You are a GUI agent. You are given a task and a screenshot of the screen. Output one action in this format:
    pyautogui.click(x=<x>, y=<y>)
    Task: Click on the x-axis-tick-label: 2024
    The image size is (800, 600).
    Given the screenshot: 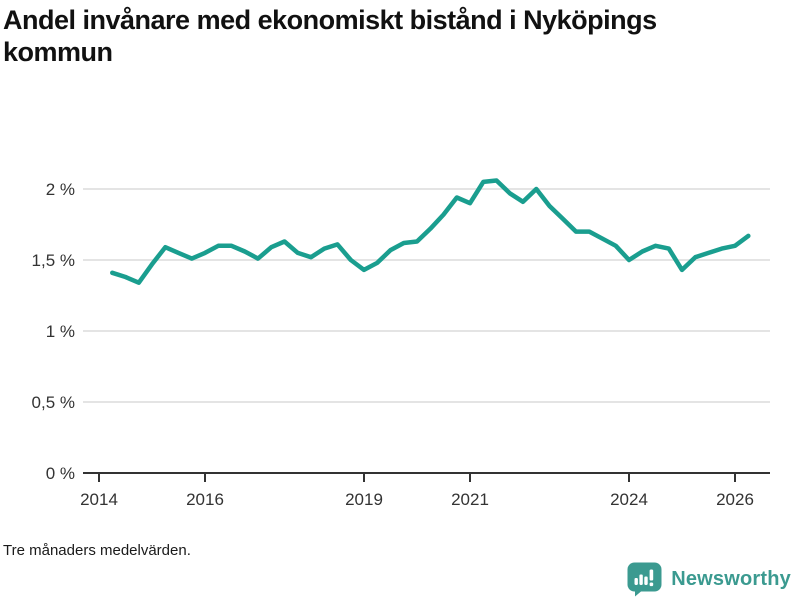 What is the action you would take?
    pyautogui.click(x=629, y=499)
    